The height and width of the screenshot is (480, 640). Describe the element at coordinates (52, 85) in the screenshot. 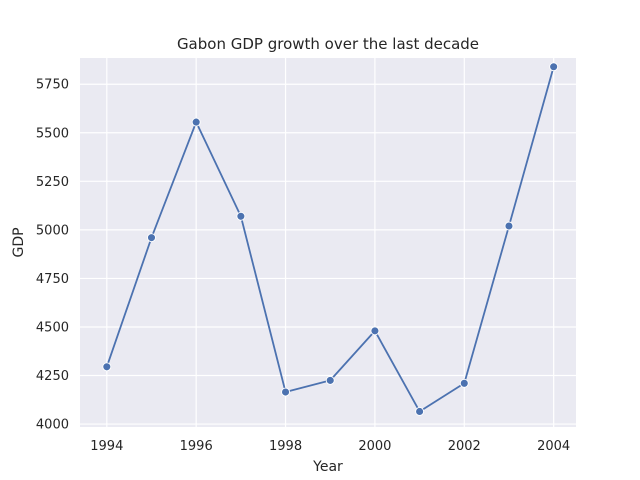

I see `y-tick-label: 5750` at that location.